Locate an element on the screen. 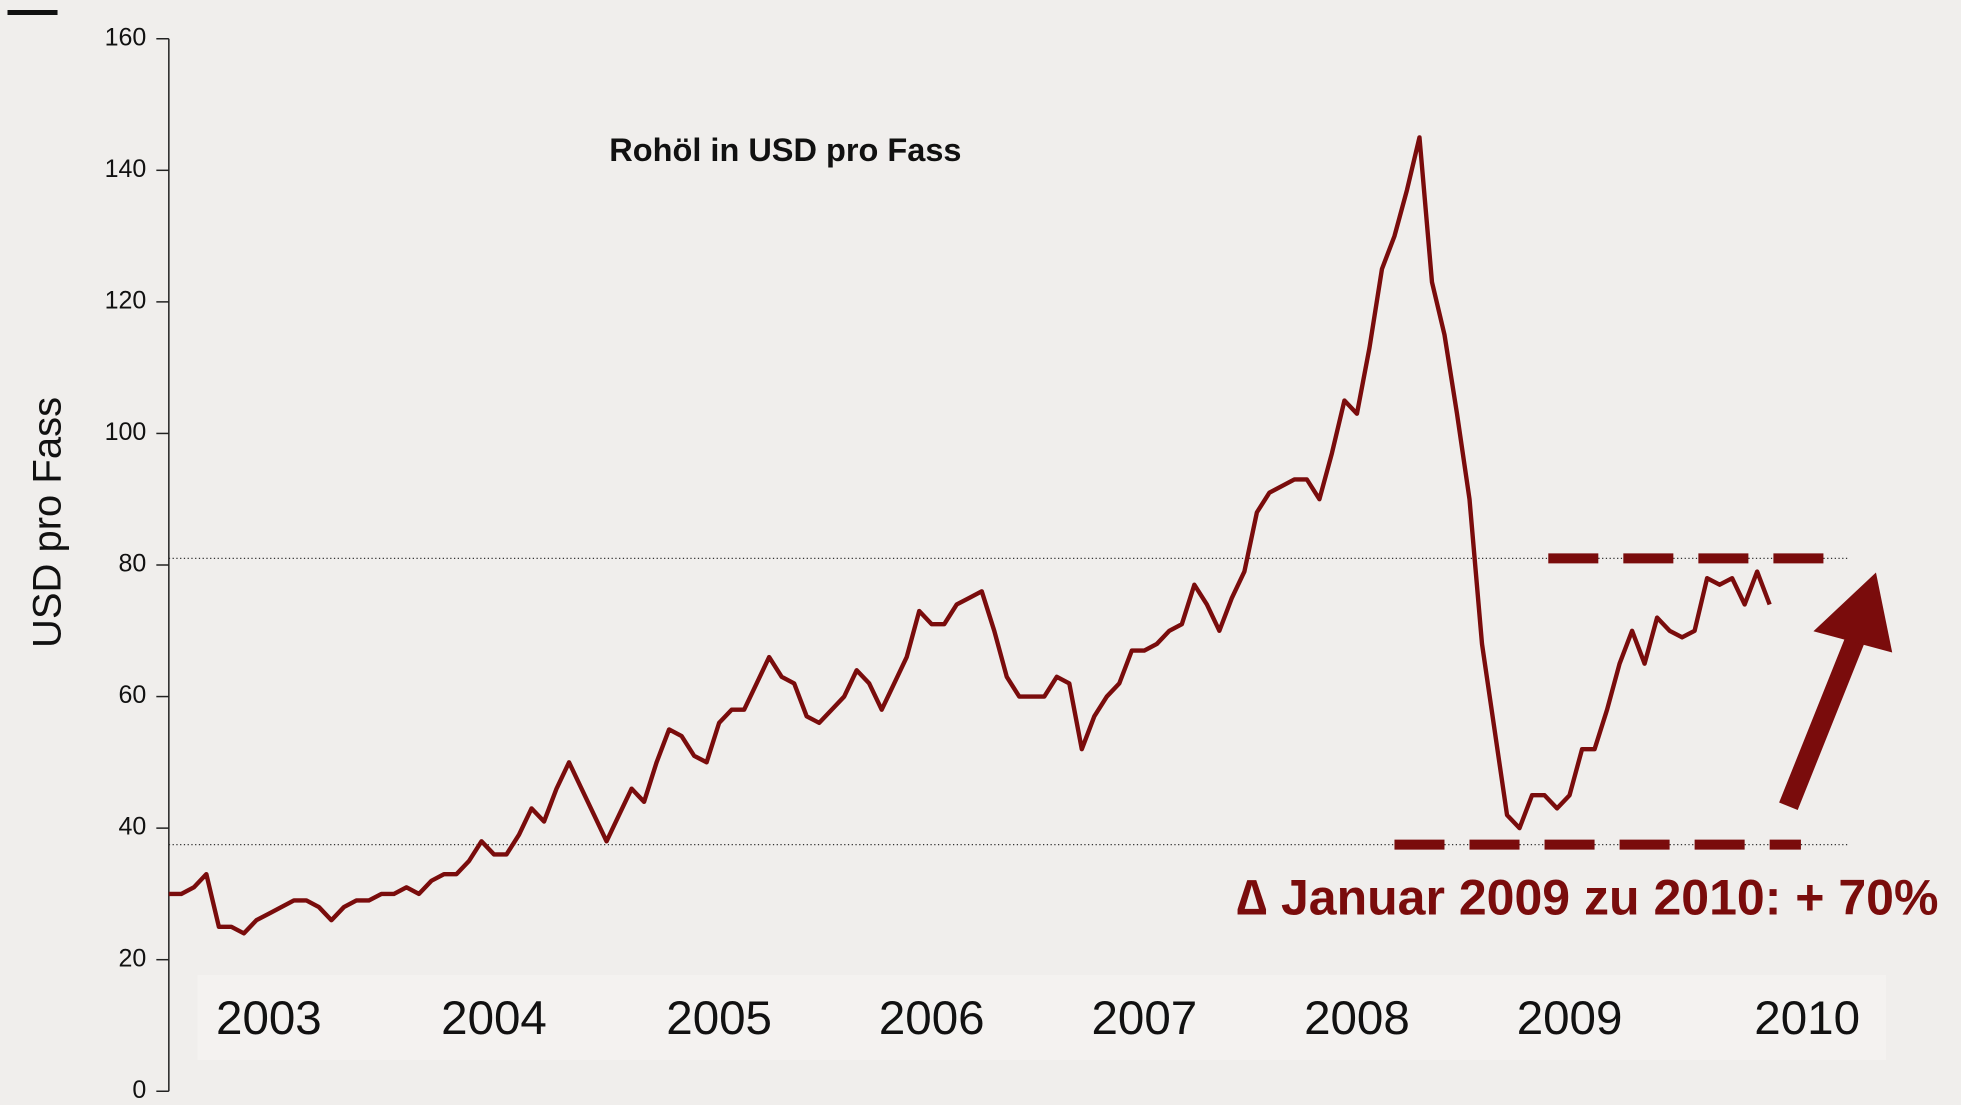 The width and height of the screenshot is (1961, 1105). y-tick-label: 120 is located at coordinates (126, 300).